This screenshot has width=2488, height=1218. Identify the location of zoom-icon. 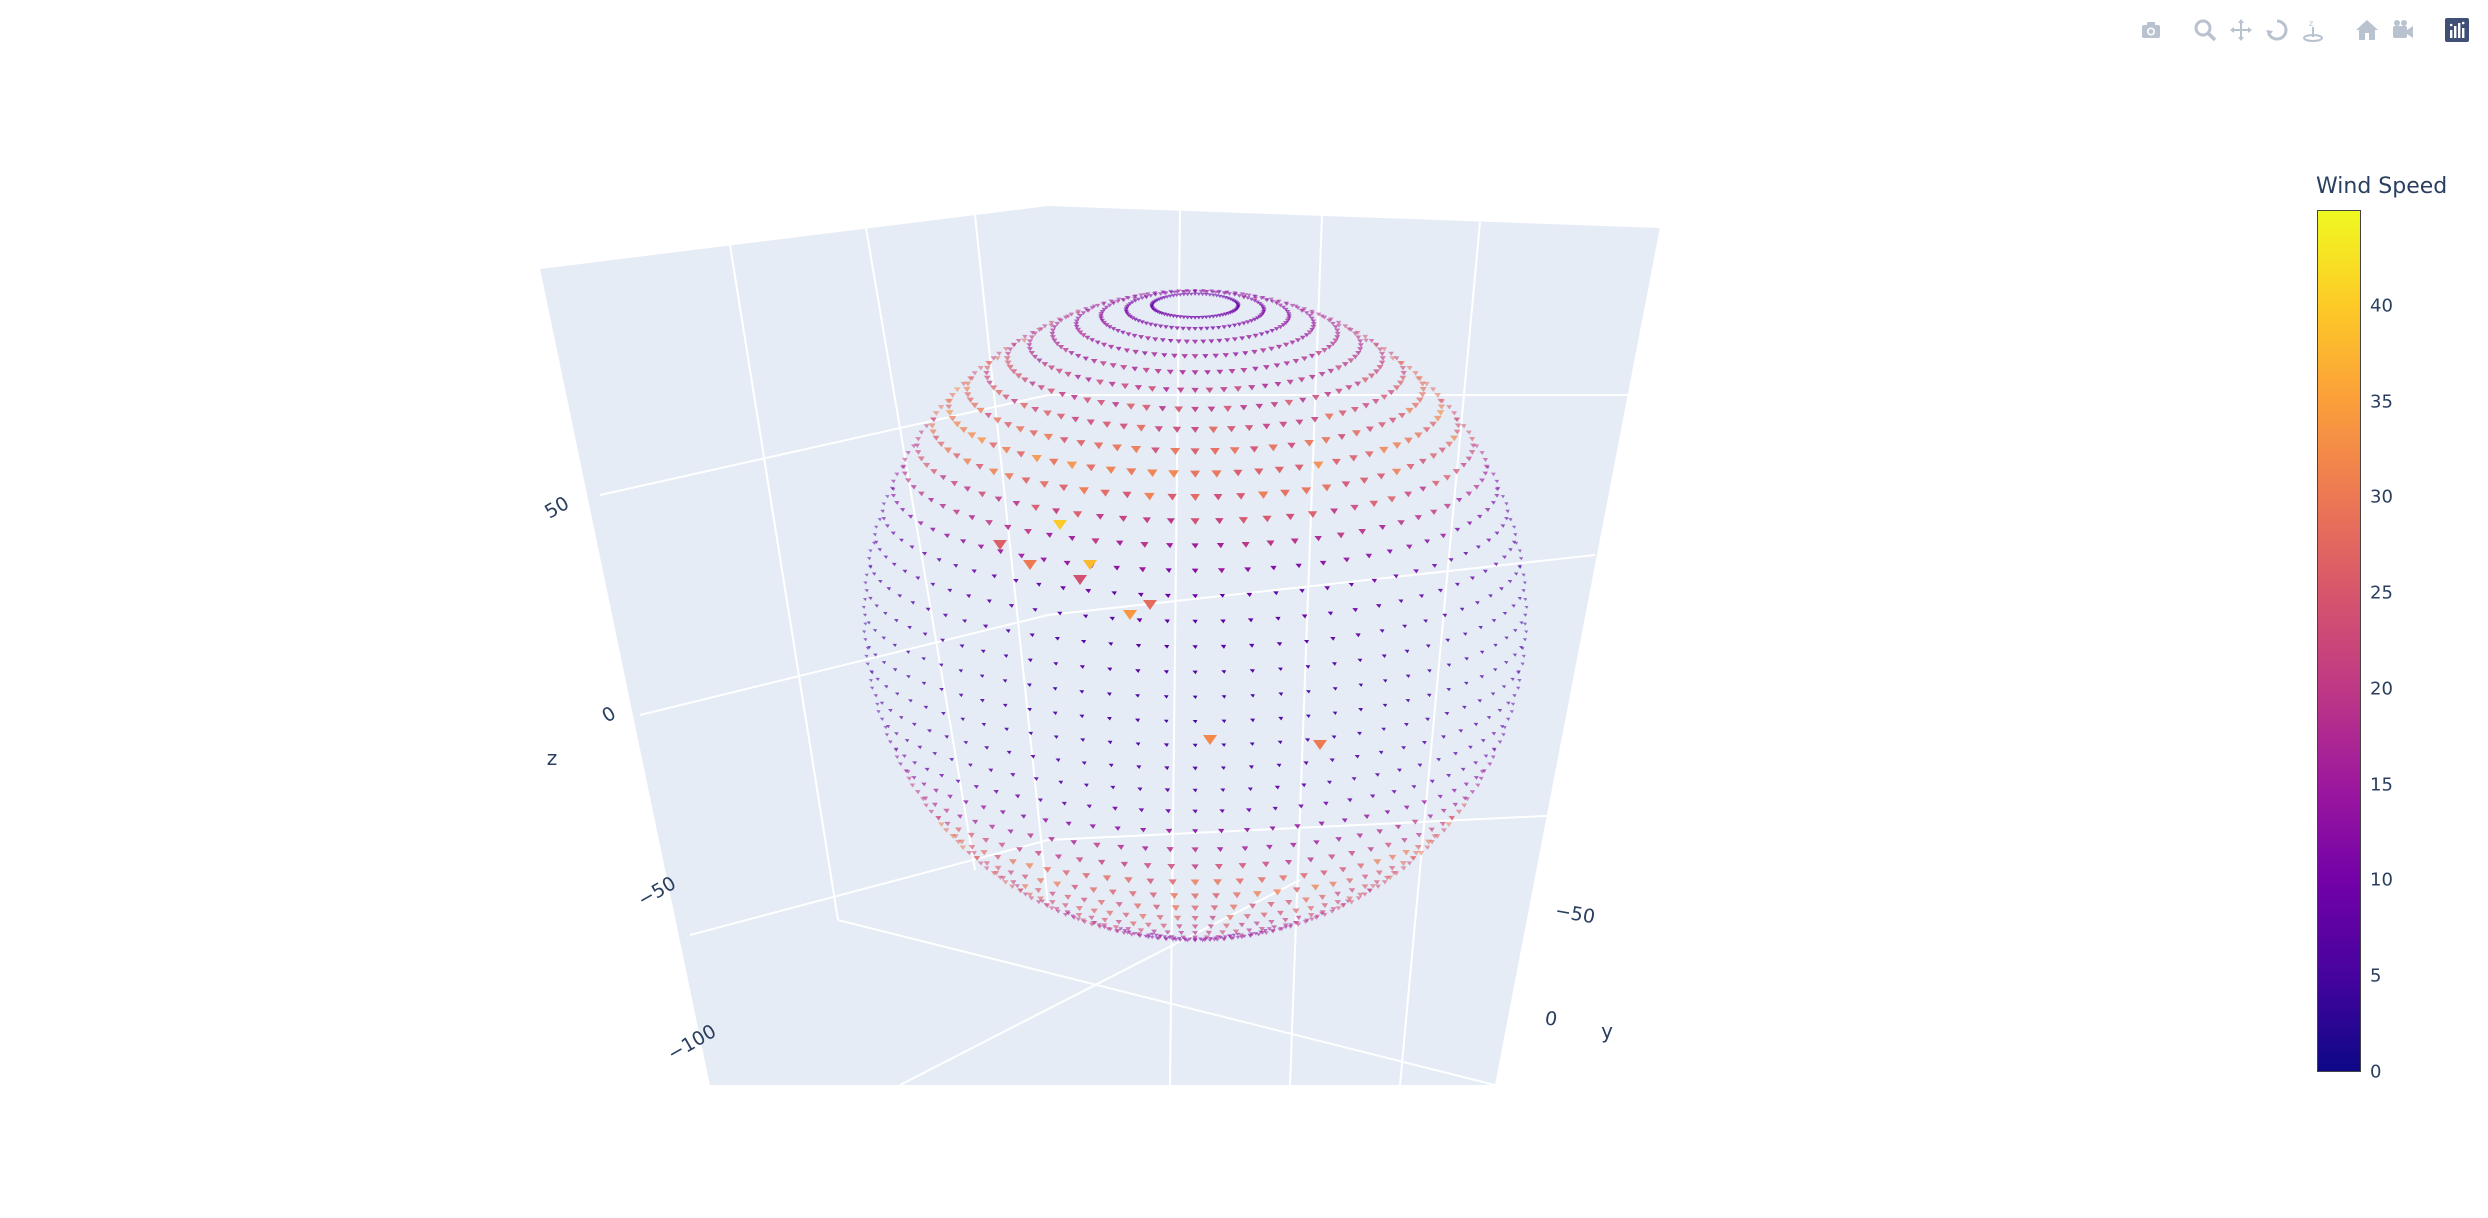
(2205, 30).